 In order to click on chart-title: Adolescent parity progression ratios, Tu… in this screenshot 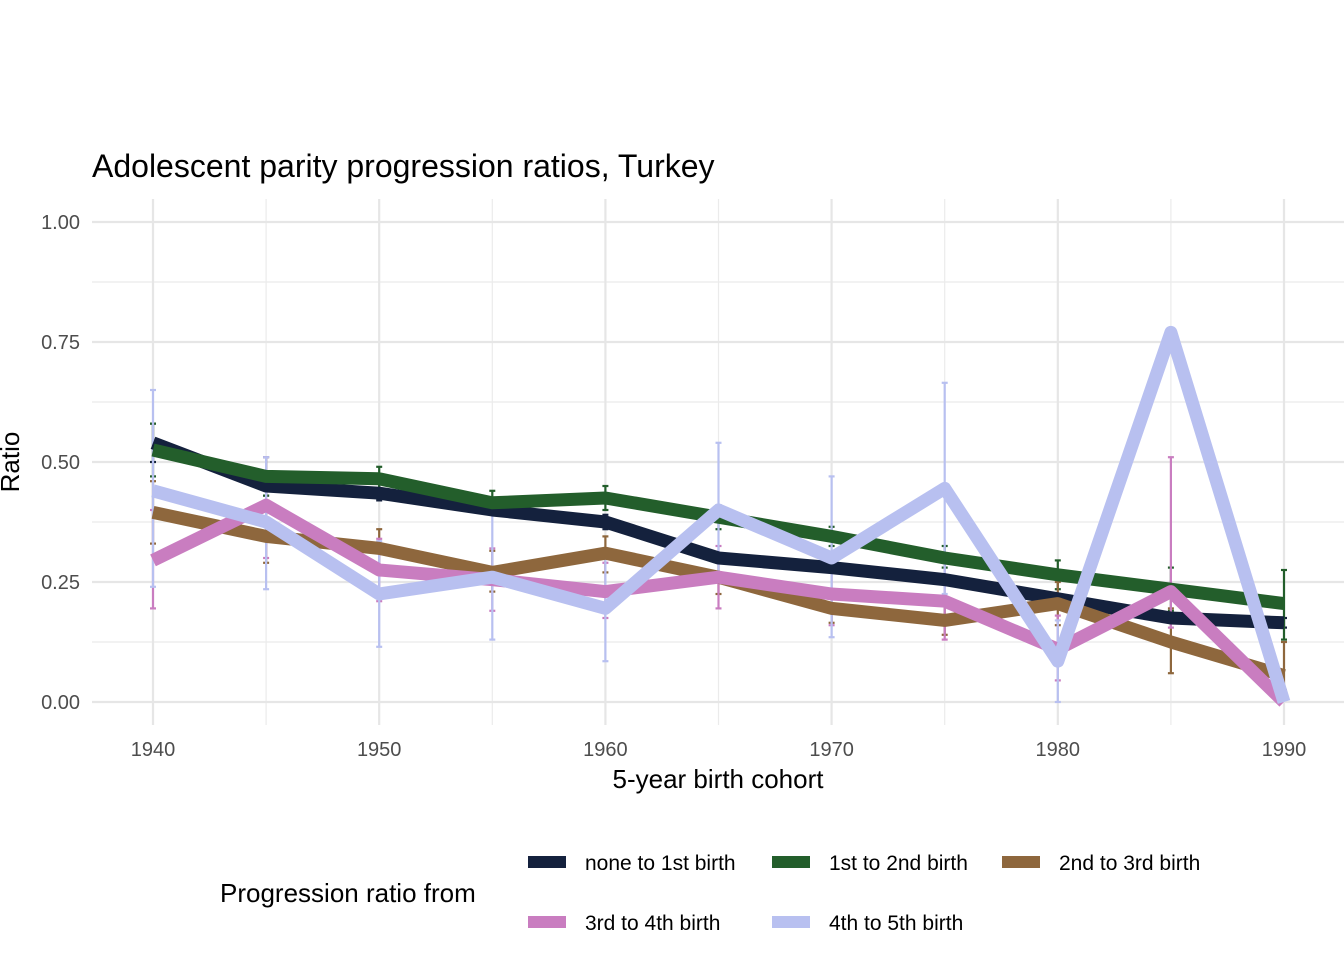, I will do `click(403, 166)`.